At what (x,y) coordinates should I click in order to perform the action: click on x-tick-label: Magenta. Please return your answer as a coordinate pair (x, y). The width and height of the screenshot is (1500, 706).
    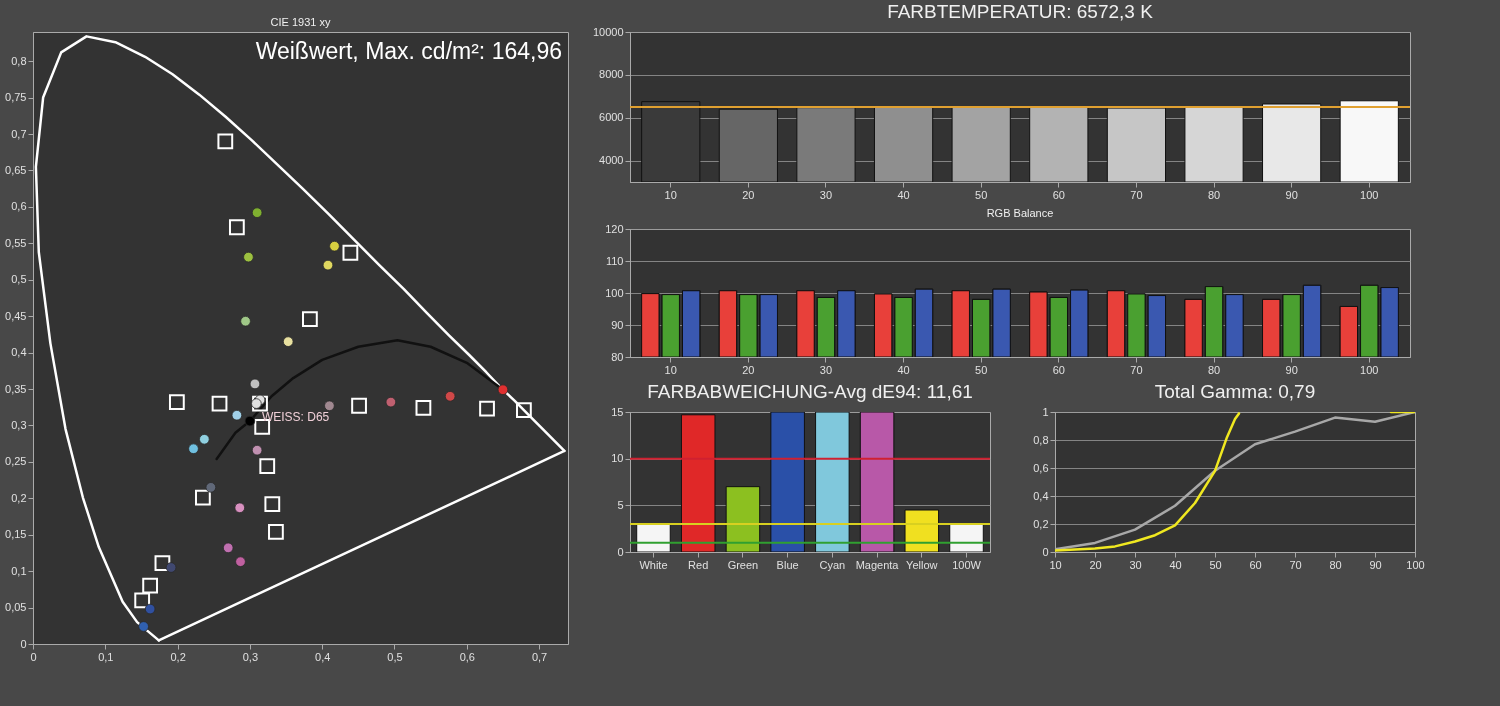
    Looking at the image, I should click on (877, 564).